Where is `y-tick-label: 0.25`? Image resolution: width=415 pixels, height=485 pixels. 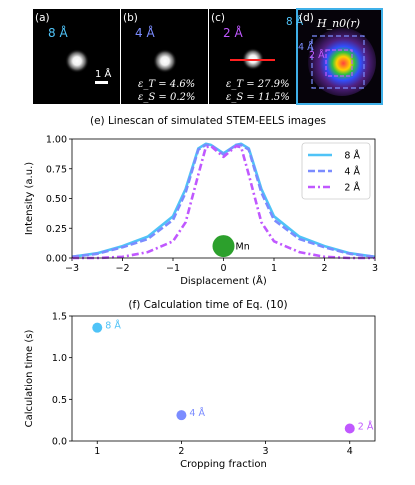
y-tick-label: 0.25 is located at coordinates (56, 229).